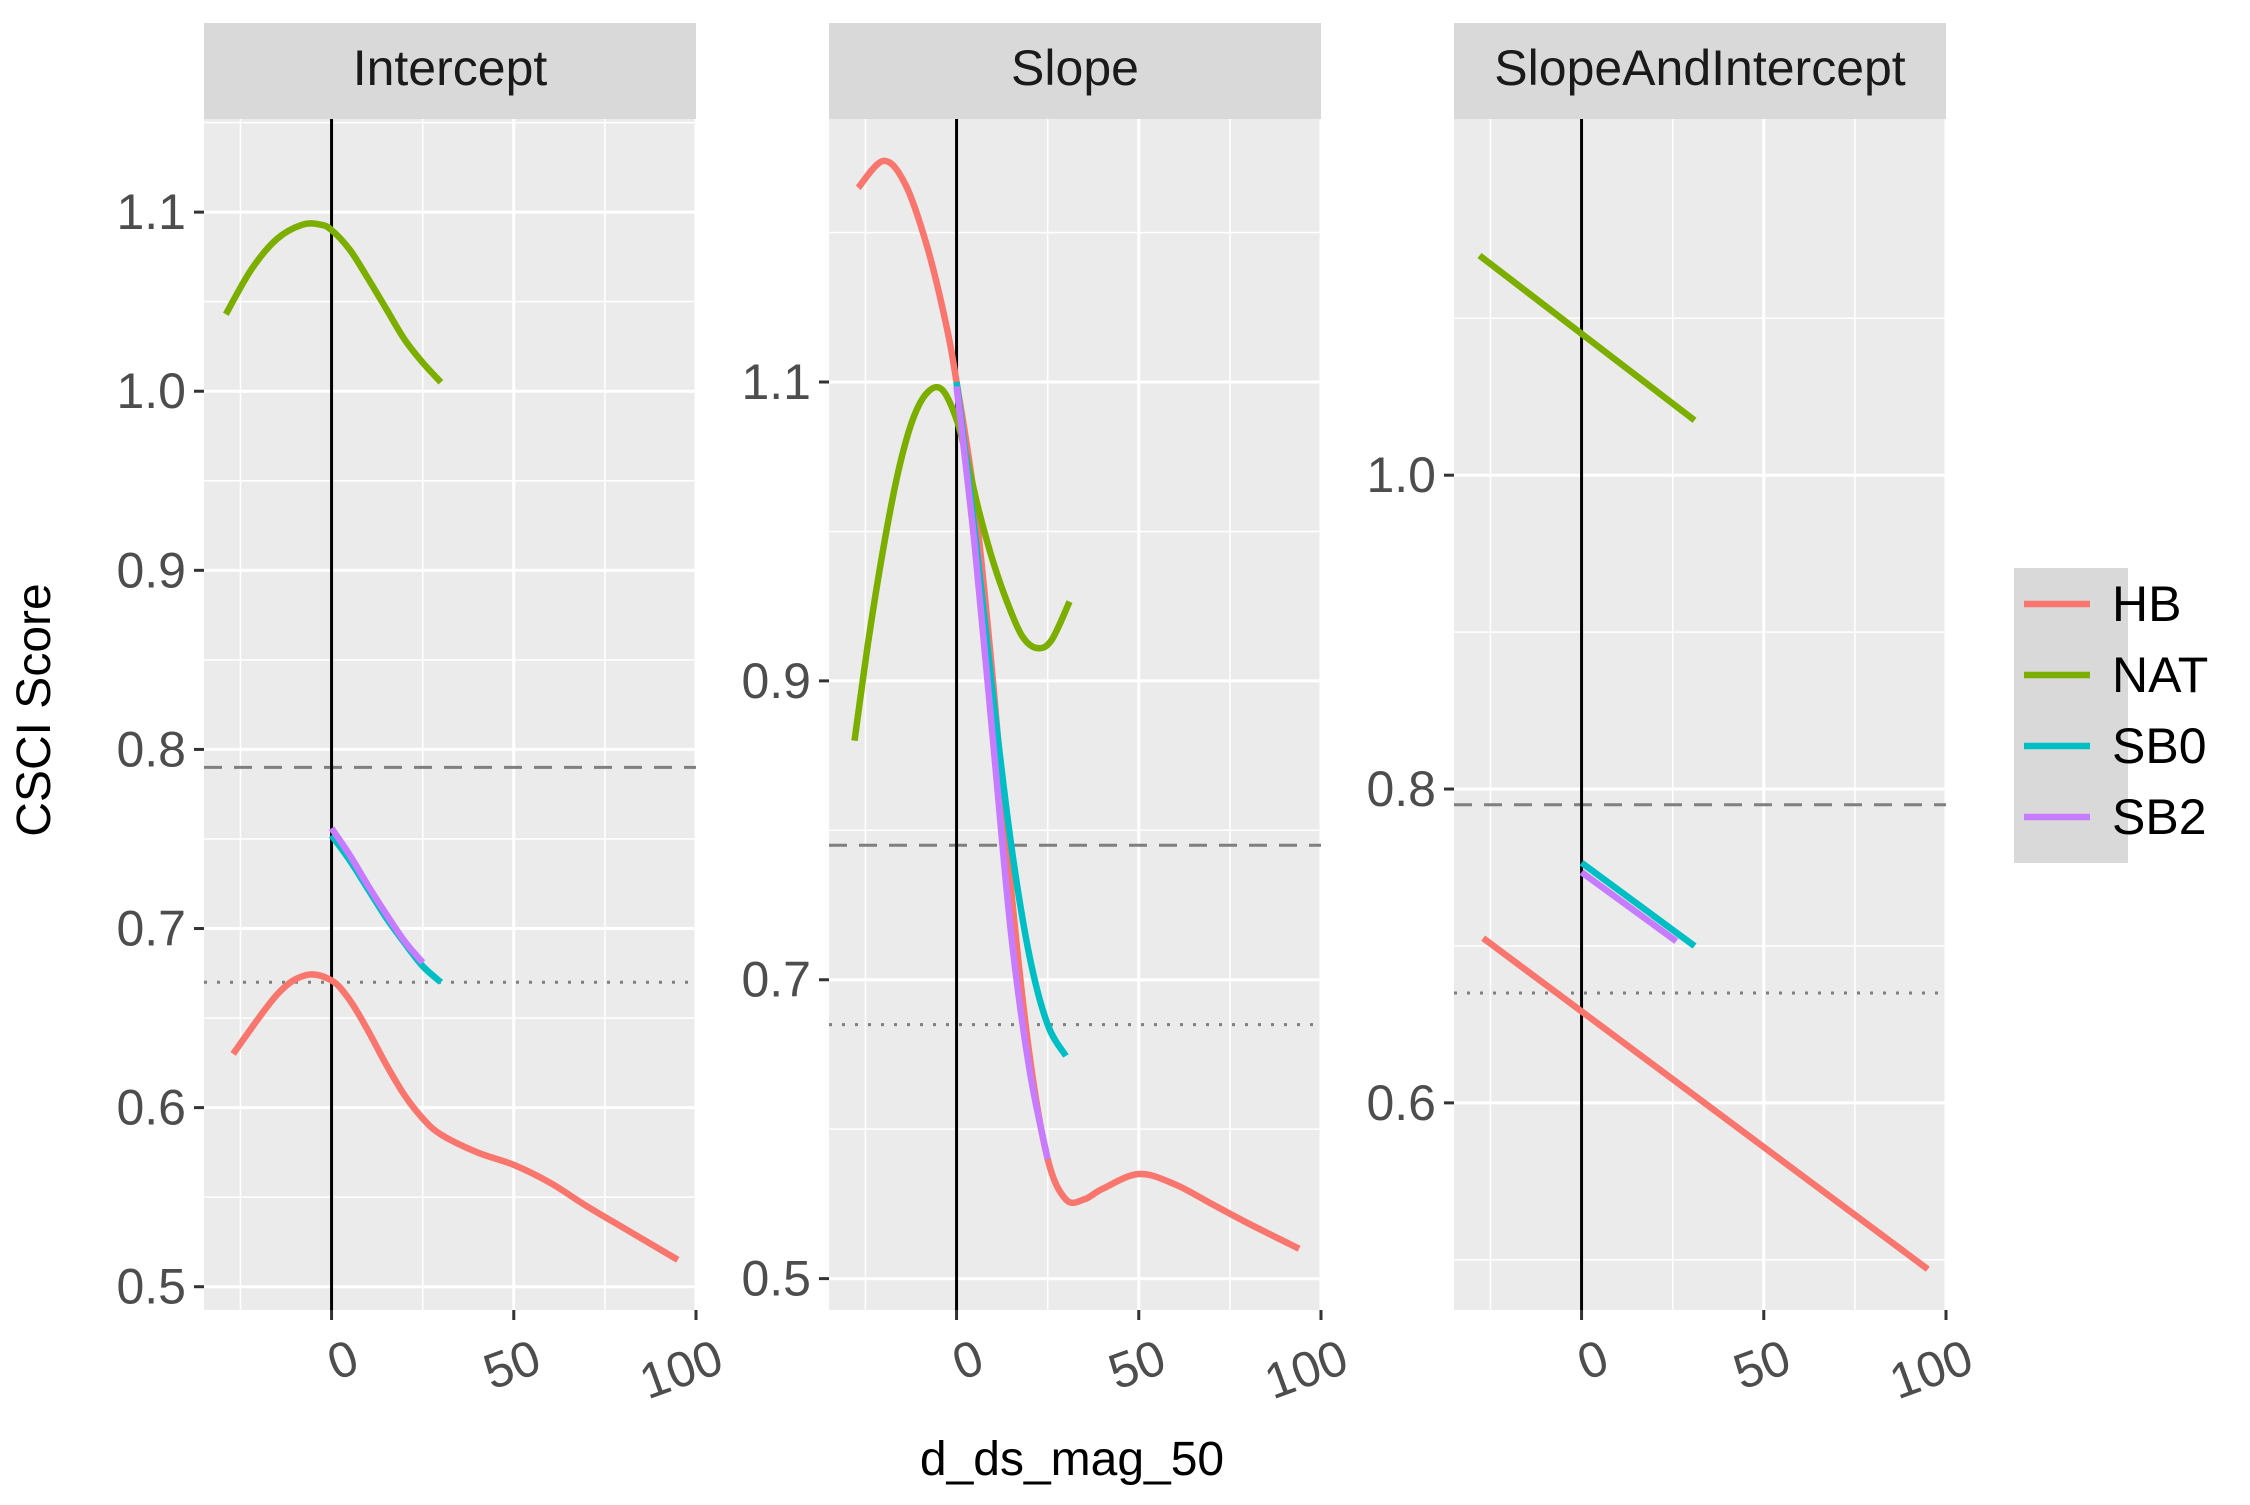 Image resolution: width=2250 pixels, height=1505 pixels. I want to click on legend-label: SB0, so click(2159, 746).